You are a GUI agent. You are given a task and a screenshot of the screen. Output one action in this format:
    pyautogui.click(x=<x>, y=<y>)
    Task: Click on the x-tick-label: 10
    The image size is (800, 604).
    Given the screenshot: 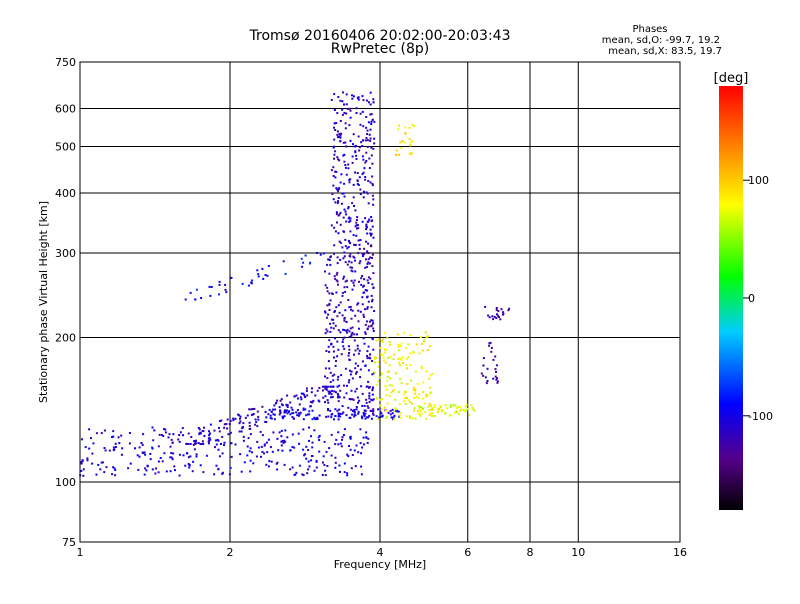 What is the action you would take?
    pyautogui.click(x=578, y=552)
    